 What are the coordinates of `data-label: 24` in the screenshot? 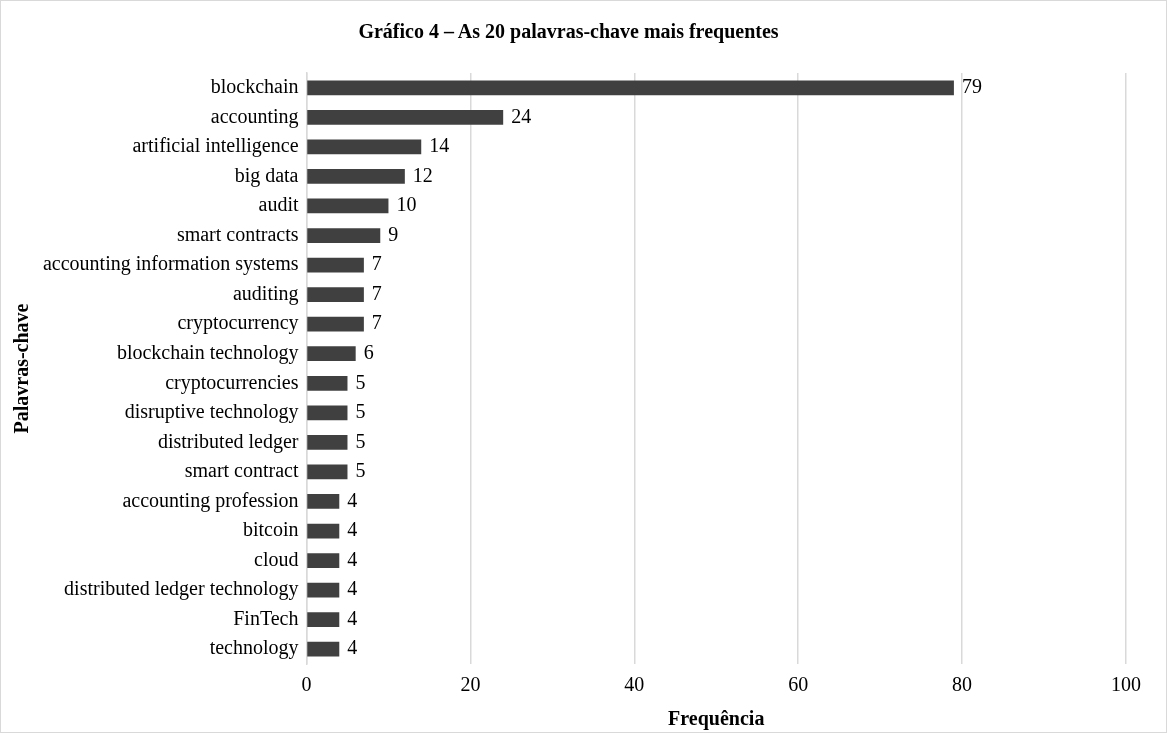 It's located at (521, 115).